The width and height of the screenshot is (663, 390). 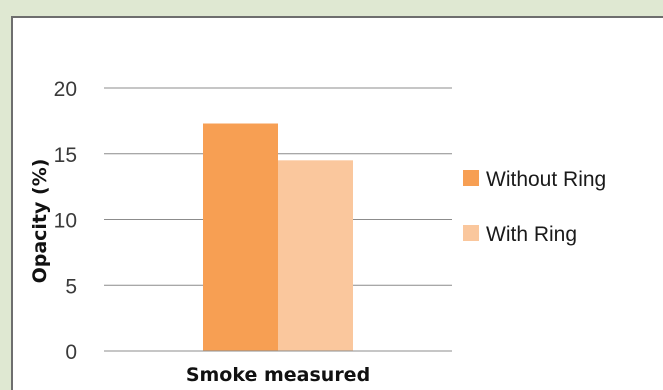 What do you see at coordinates (315, 255) in the screenshot?
I see `bar-with-ring` at bounding box center [315, 255].